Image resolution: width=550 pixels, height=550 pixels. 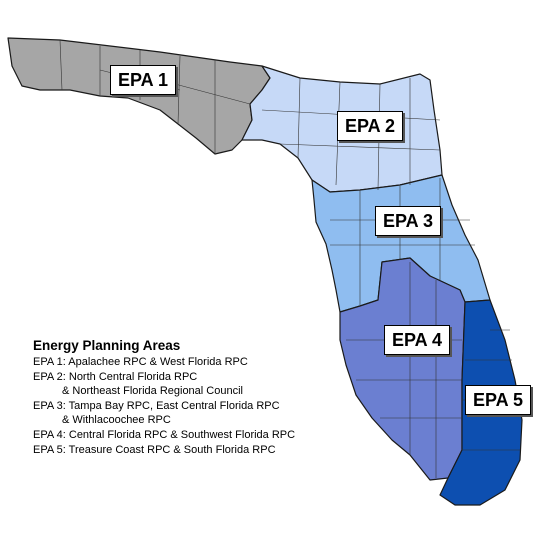 I want to click on legend-item-epa-3-cont: & Withlacoochee RPC, so click(x=116, y=420).